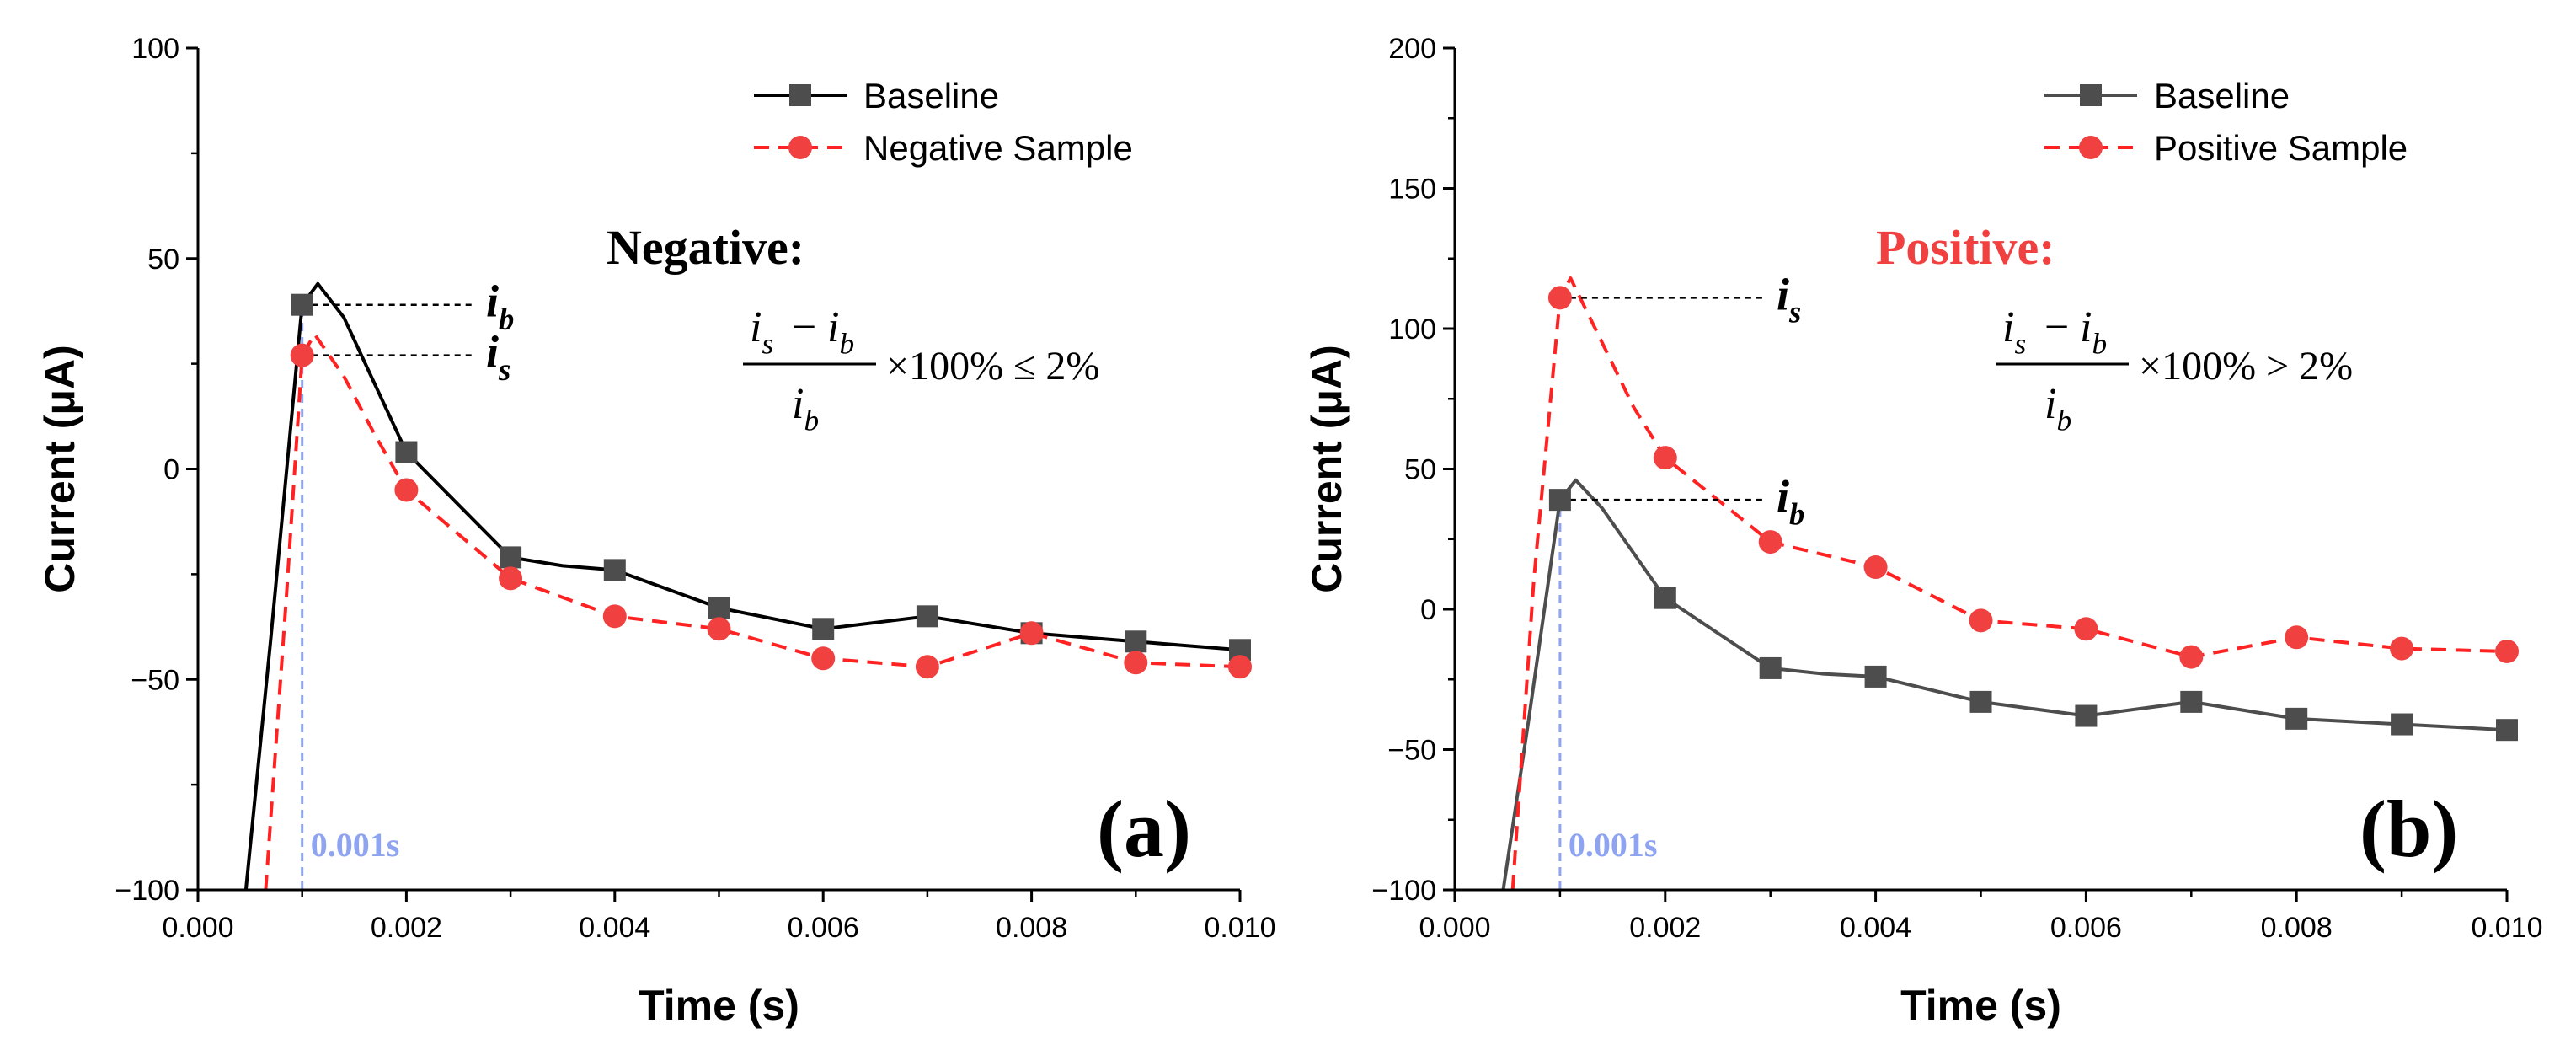 The image size is (2576, 1050). Describe the element at coordinates (2246, 366) in the screenshot. I see `formula-relation: ×100% > 2%` at that location.